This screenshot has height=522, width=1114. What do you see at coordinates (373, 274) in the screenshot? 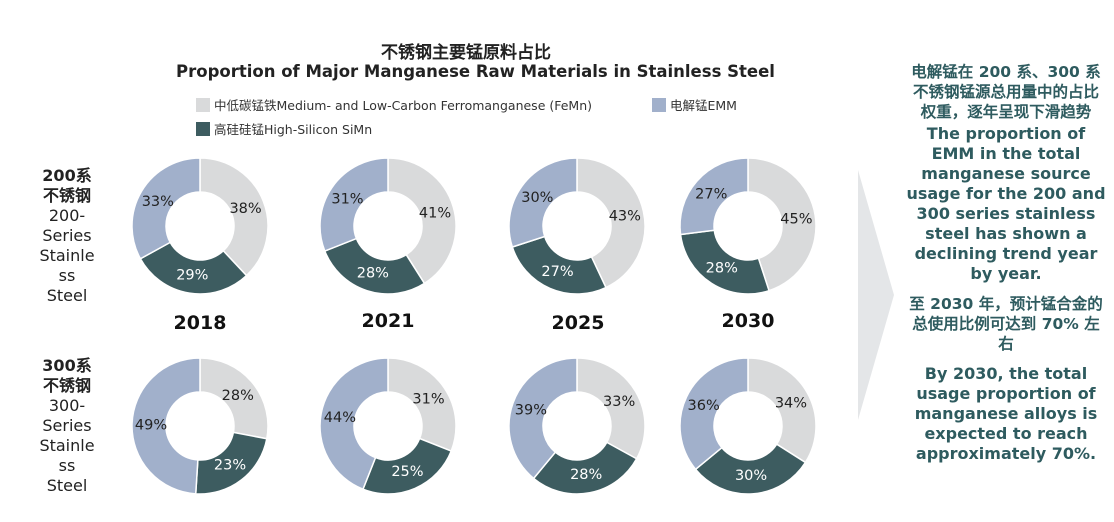
I see `donut-label-200-2021-simn: 28%` at bounding box center [373, 274].